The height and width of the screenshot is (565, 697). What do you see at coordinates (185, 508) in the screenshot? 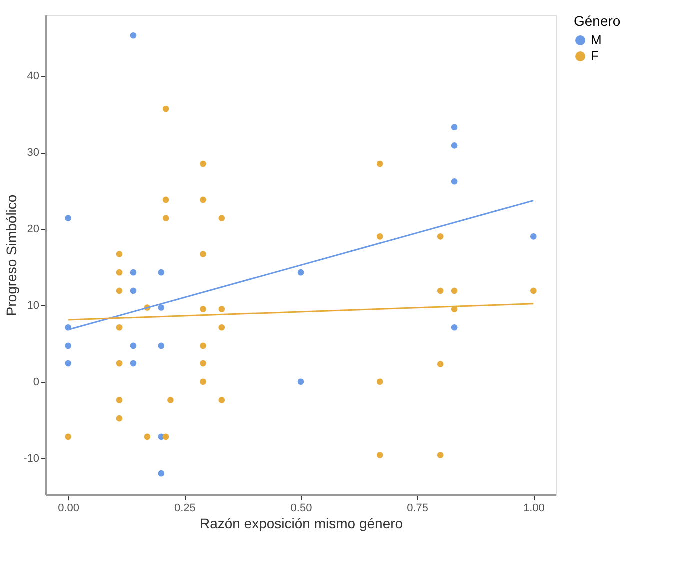
I see `x-tick-label: 0.25` at bounding box center [185, 508].